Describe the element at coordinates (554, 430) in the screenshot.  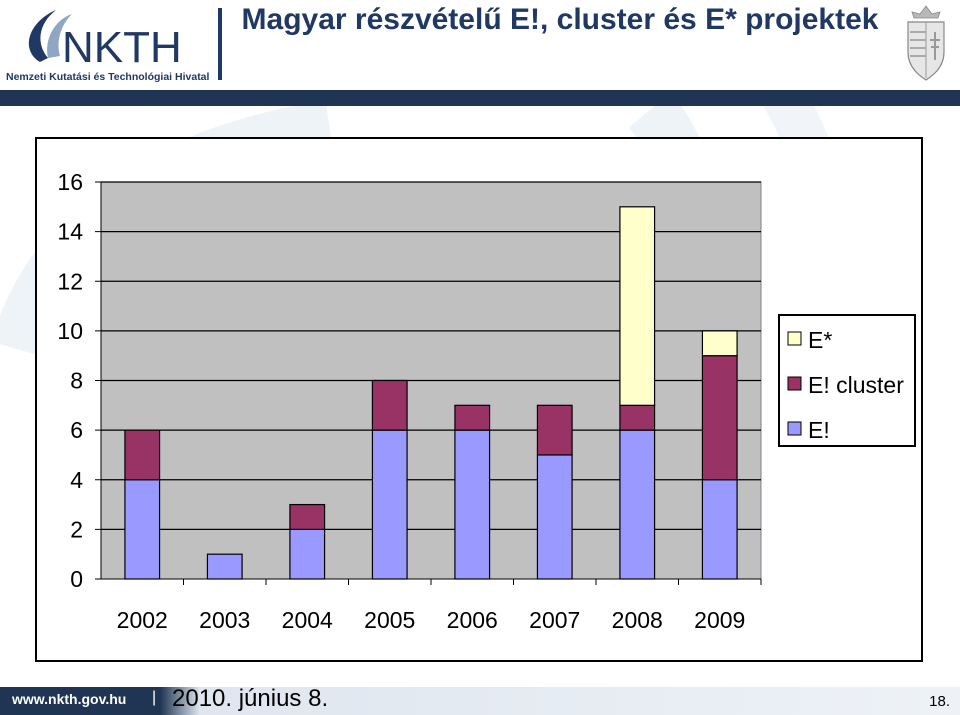
I see `bar-2007-e-cluster` at that location.